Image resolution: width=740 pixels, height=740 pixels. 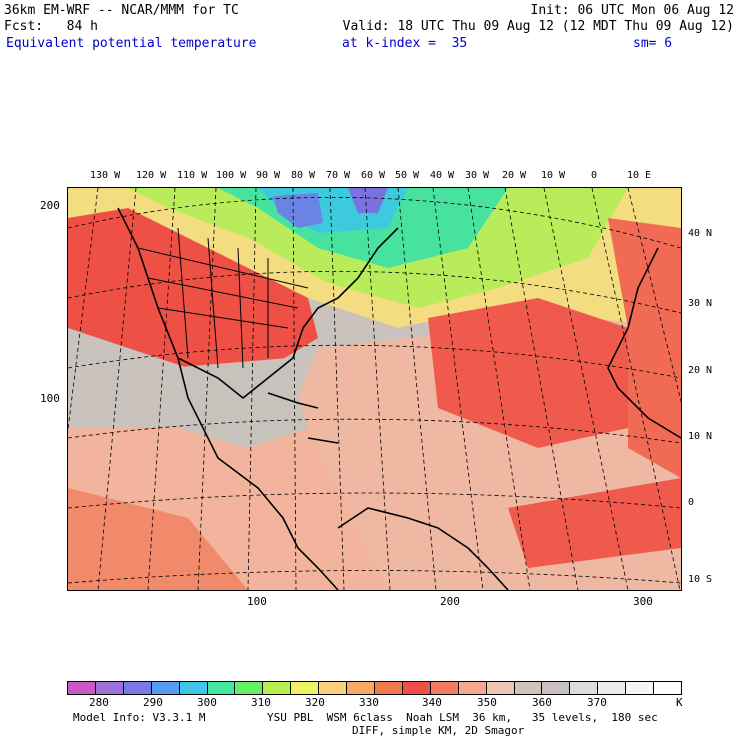 I want to click on colorbar-label: 300, so click(x=207, y=702).